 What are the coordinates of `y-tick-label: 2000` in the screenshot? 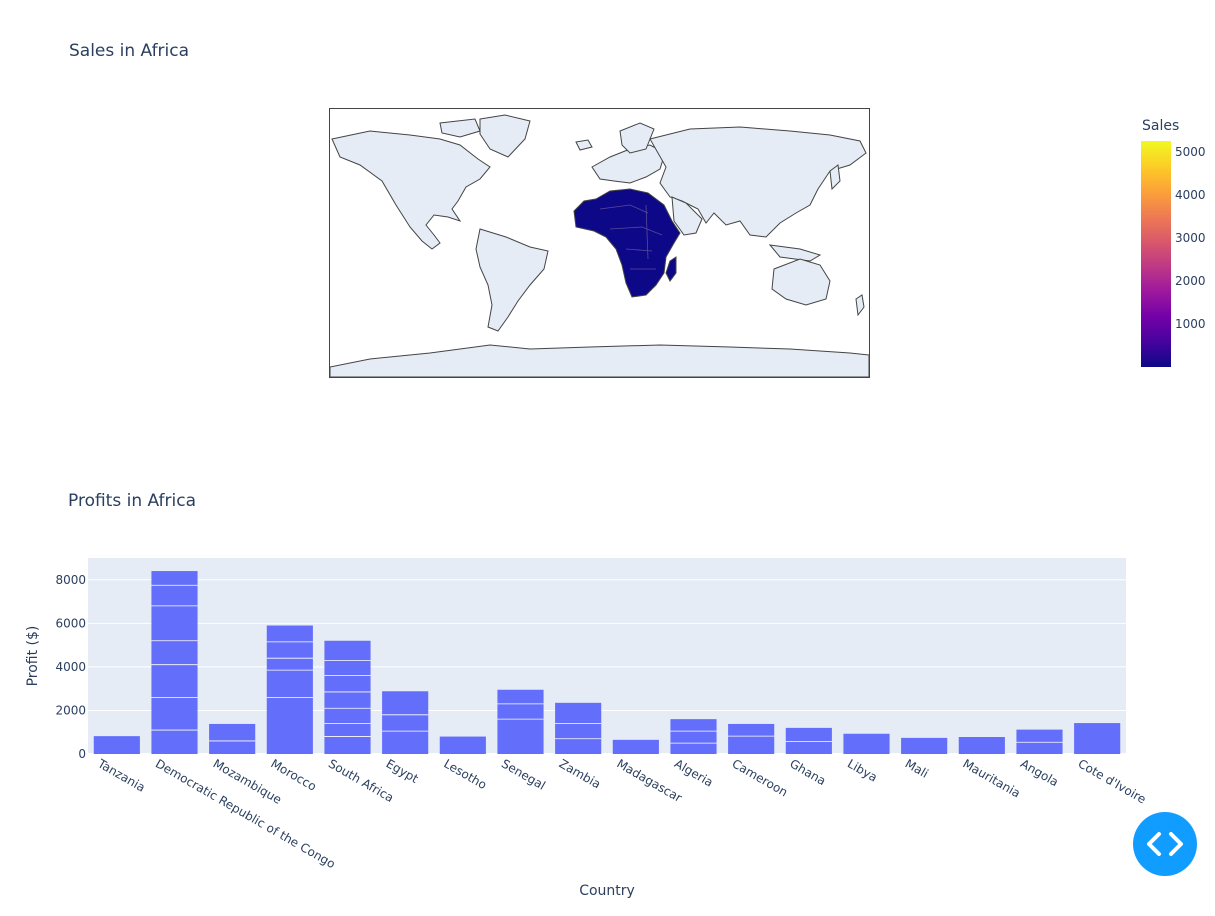 It's located at (70, 710).